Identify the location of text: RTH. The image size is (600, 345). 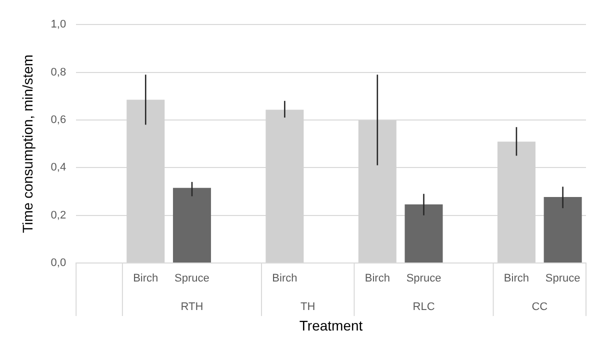
(192, 307).